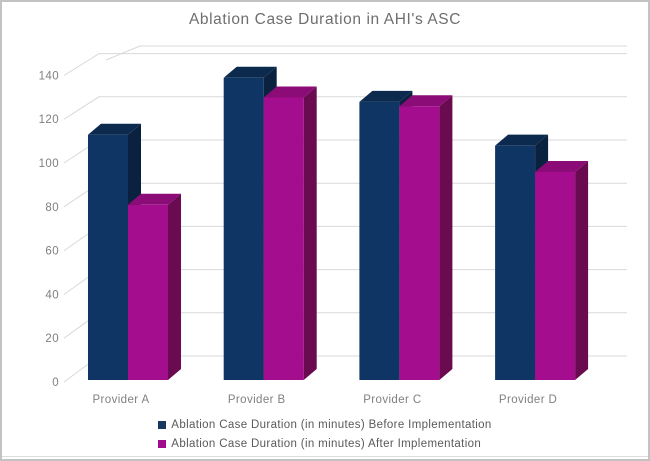 This screenshot has width=650, height=461. Describe the element at coordinates (49, 120) in the screenshot. I see `y-axis-tick-label: 120` at that location.